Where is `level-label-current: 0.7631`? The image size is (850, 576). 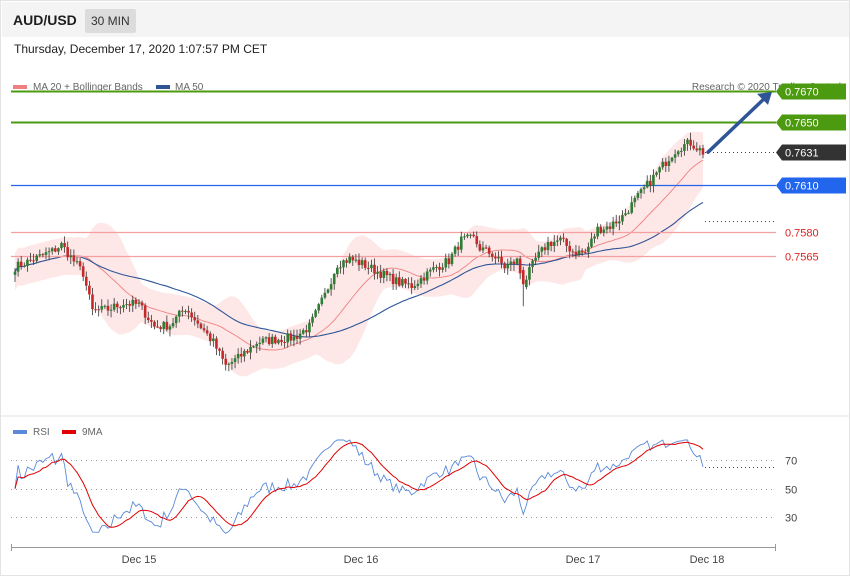 level-label-current: 0.7631 is located at coordinates (802, 154).